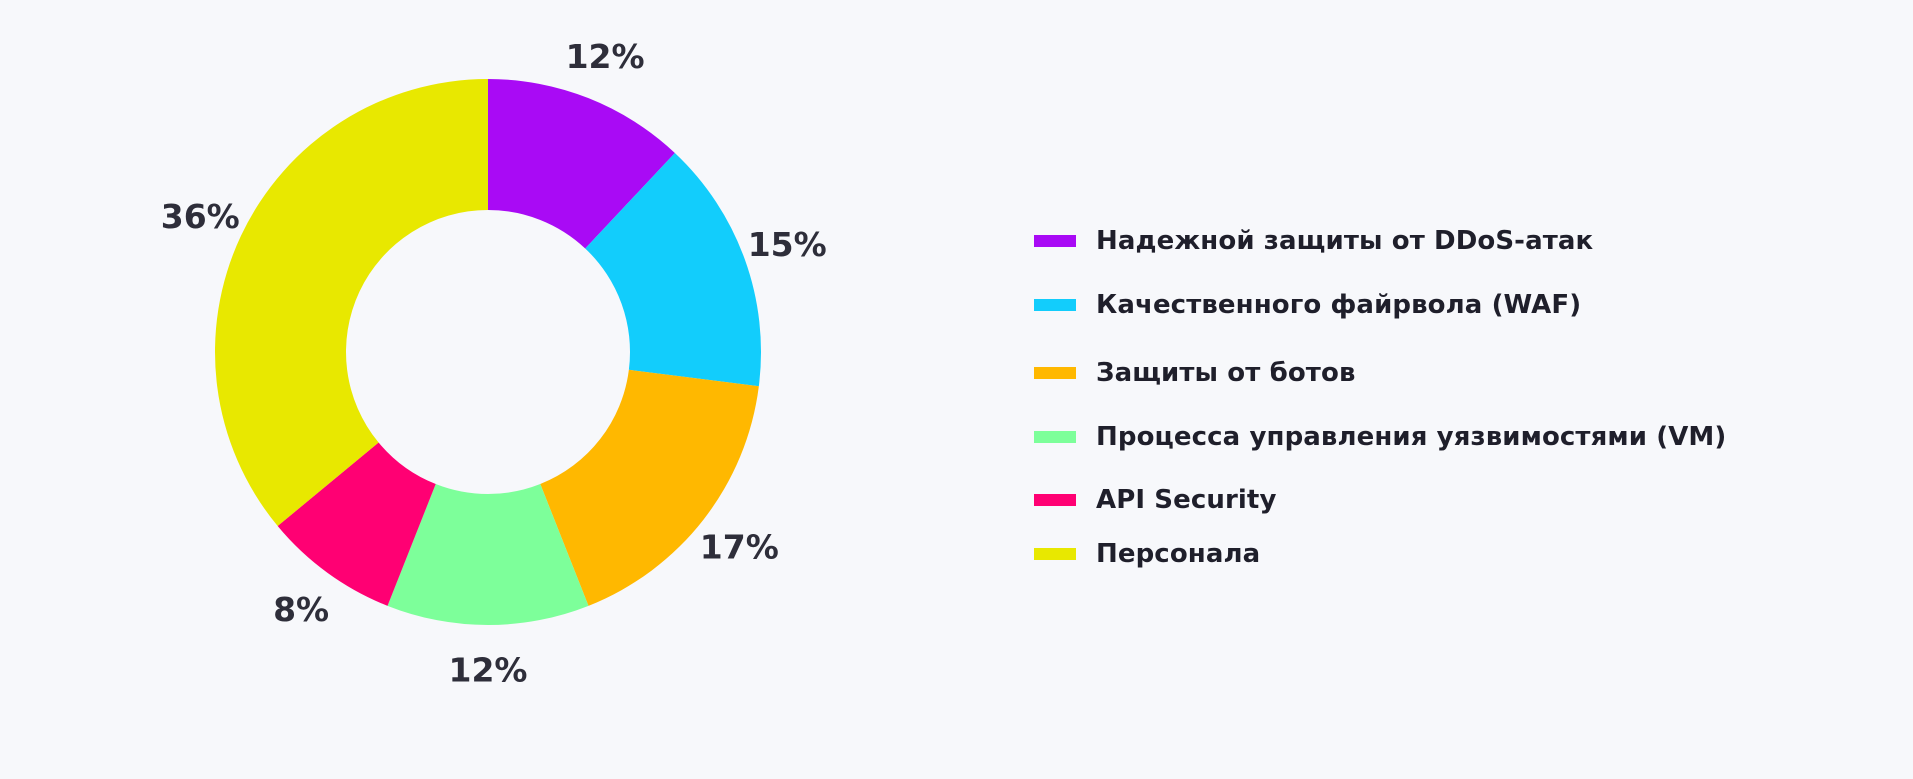 The height and width of the screenshot is (779, 1913). What do you see at coordinates (1345, 241) in the screenshot?
I see `legend-label: Надежной защиты от DDoS-атак` at bounding box center [1345, 241].